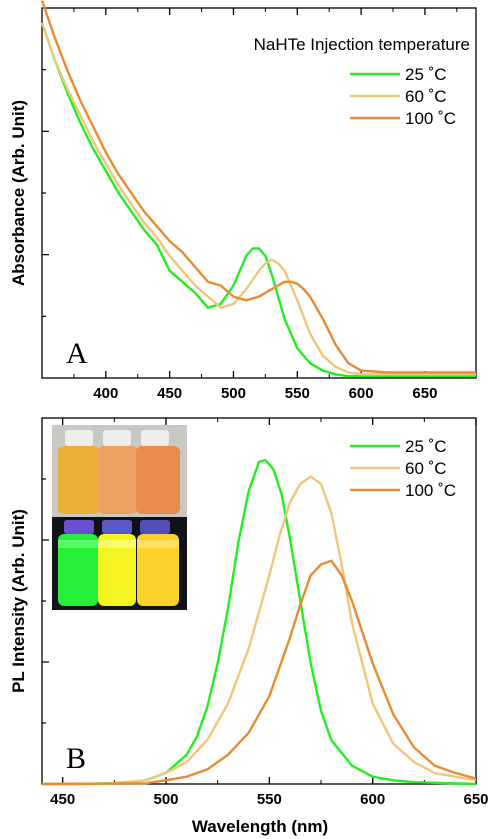  What do you see at coordinates (403, 96) in the screenshot?
I see `panel-a-legend: 25 ˚C 60 ˚C 100 ˚C` at bounding box center [403, 96].